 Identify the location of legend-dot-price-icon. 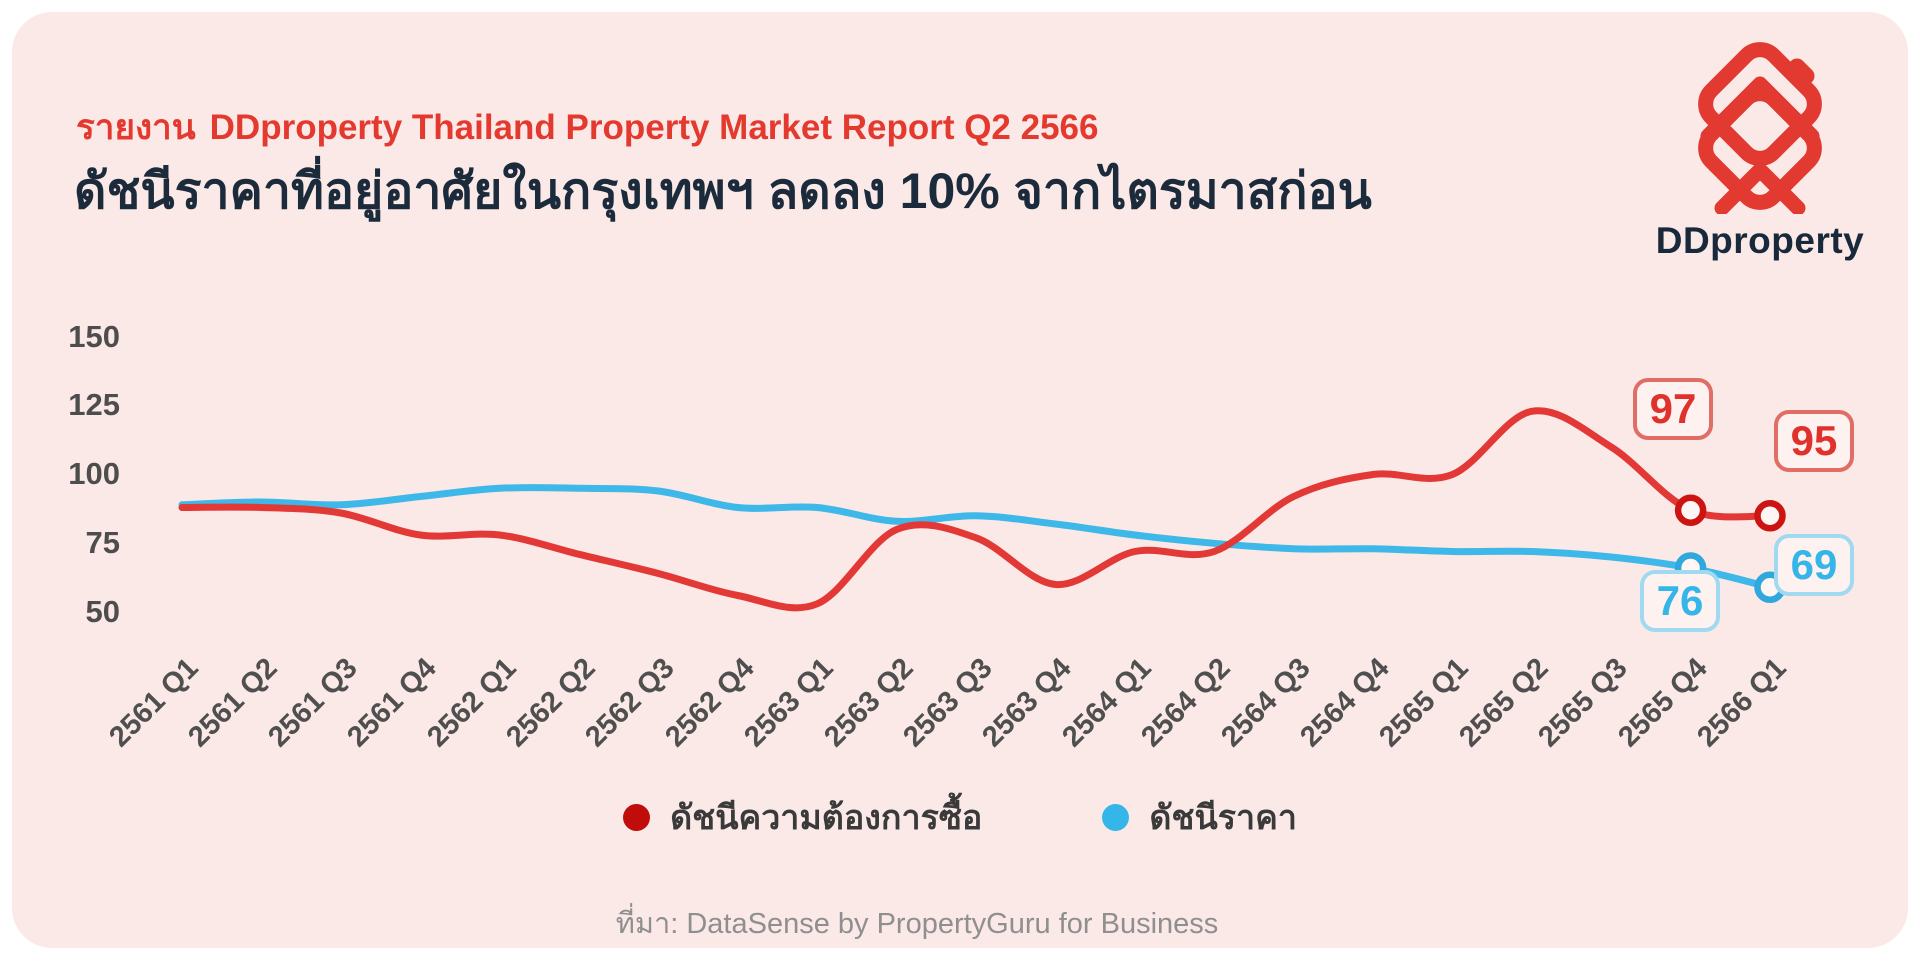
(1116, 817).